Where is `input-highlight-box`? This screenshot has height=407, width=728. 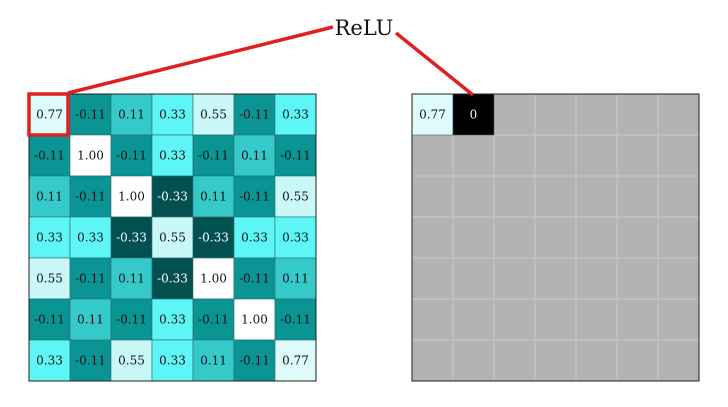
input-highlight-box is located at coordinates (48, 114).